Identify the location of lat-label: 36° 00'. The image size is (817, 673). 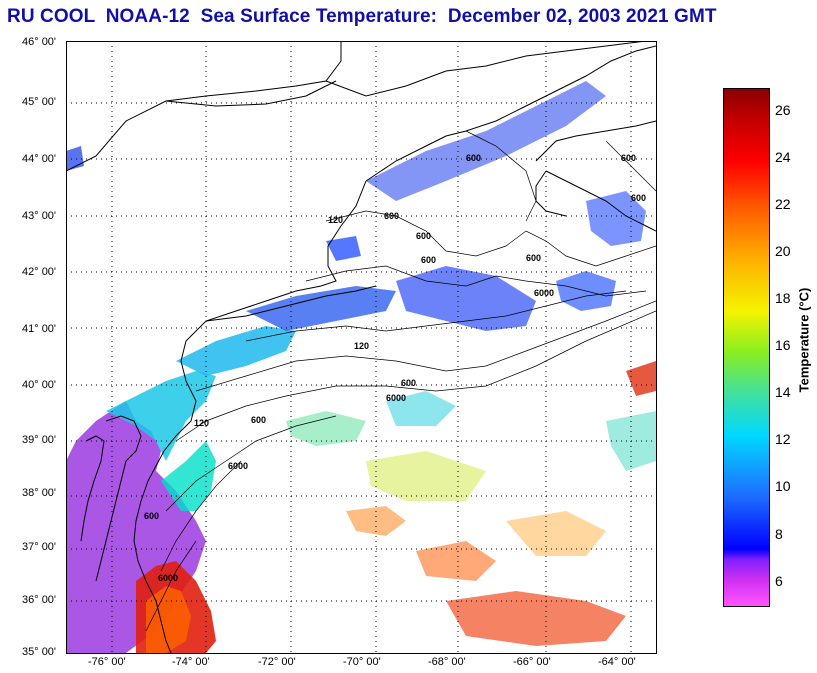
(39, 600).